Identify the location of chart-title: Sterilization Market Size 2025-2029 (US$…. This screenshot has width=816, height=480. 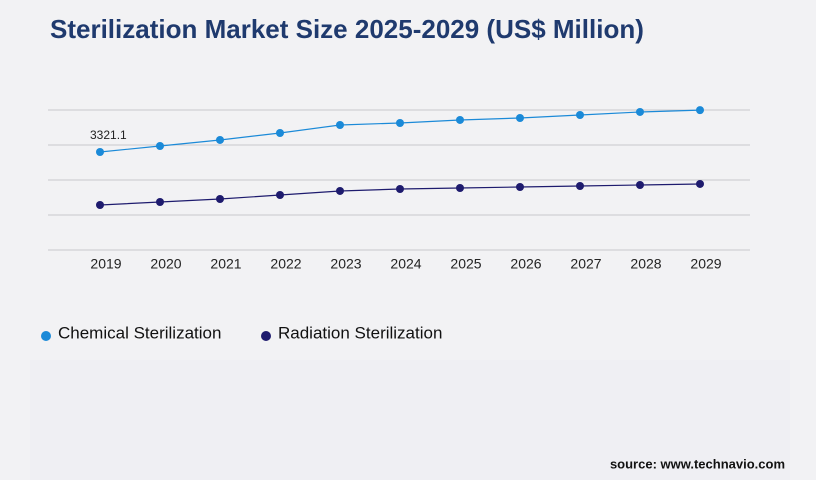
(347, 29).